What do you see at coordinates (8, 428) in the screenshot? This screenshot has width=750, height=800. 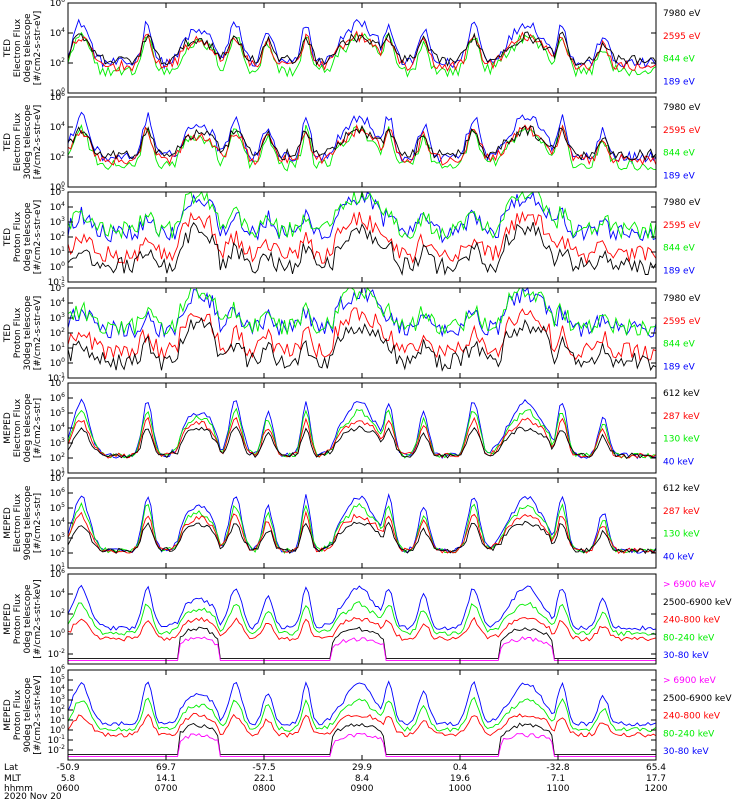 I see `y-axis-label-line: MEPED` at bounding box center [8, 428].